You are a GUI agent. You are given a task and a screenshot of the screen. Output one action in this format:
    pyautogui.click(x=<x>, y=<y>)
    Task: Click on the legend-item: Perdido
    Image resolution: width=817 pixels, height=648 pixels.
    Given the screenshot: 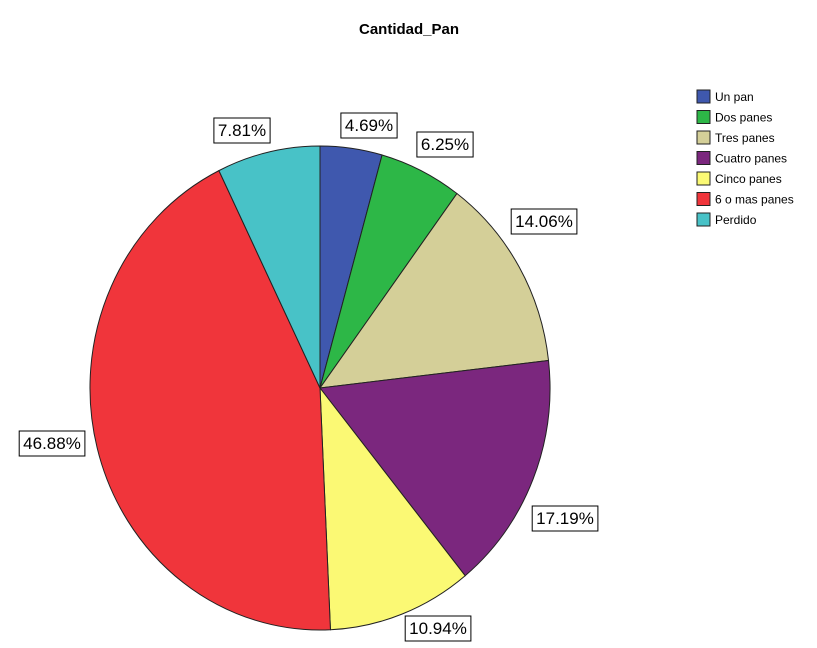 What is the action you would take?
    pyautogui.click(x=726, y=219)
    